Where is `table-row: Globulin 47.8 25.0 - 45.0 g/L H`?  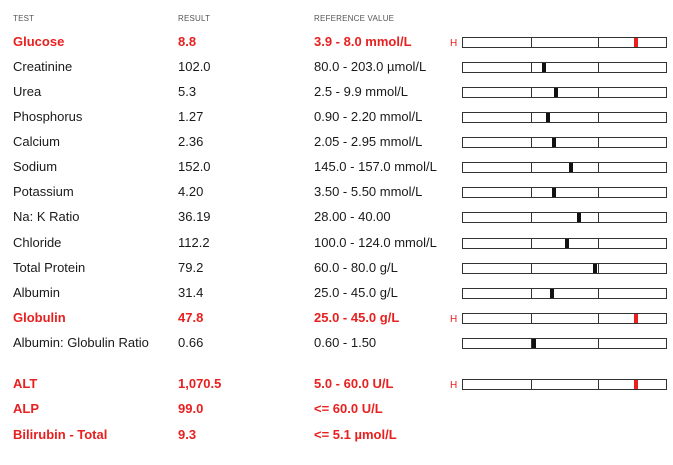 table-row: Globulin 47.8 25.0 - 45.0 g/L H is located at coordinates (336, 322).